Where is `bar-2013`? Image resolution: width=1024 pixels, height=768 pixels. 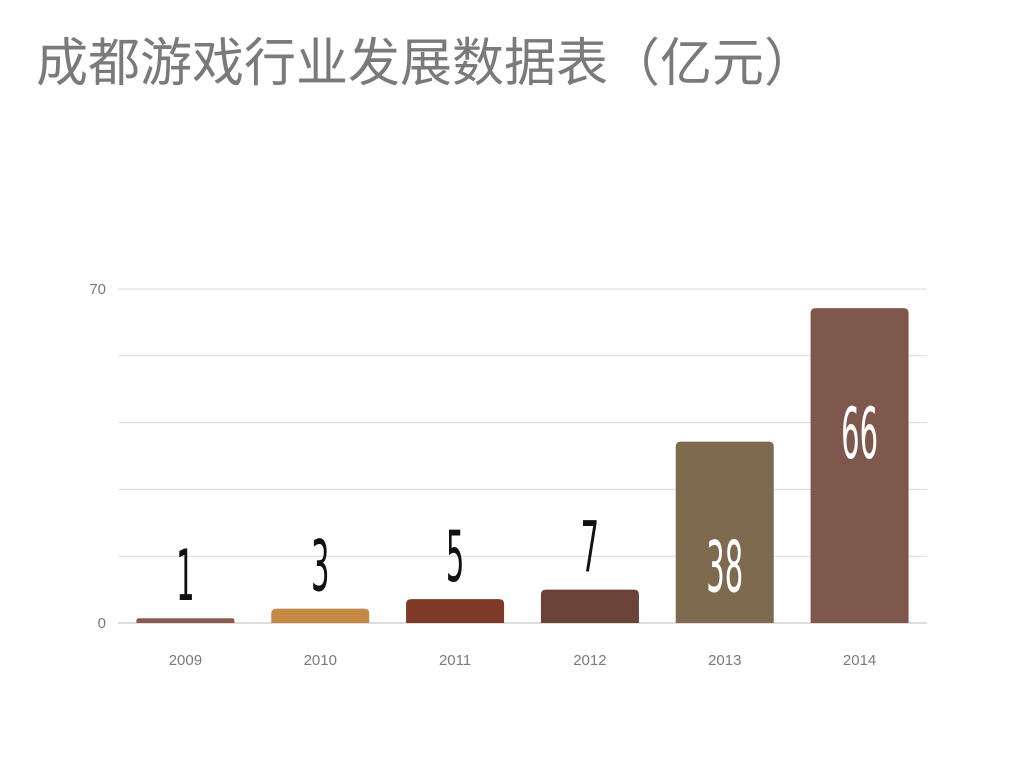 bar-2013 is located at coordinates (724, 532).